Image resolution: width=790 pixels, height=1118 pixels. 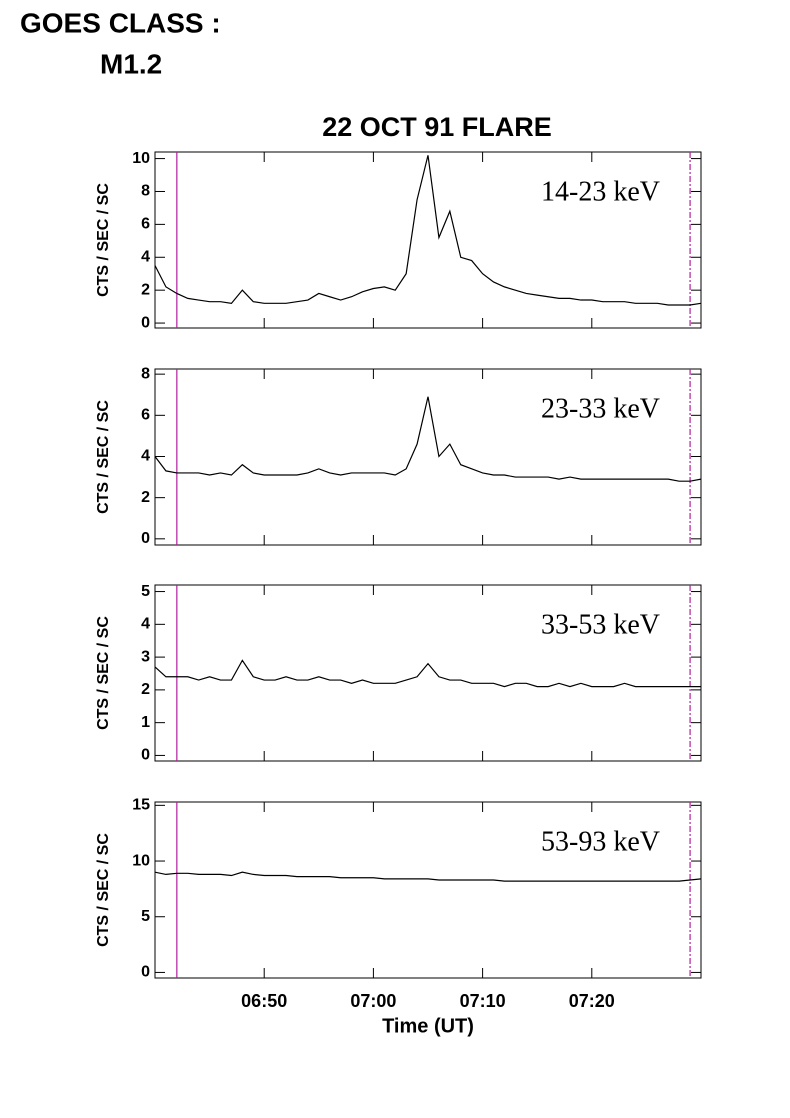 I want to click on chart-title: 22 OCT 91 FLARE, so click(x=437, y=127).